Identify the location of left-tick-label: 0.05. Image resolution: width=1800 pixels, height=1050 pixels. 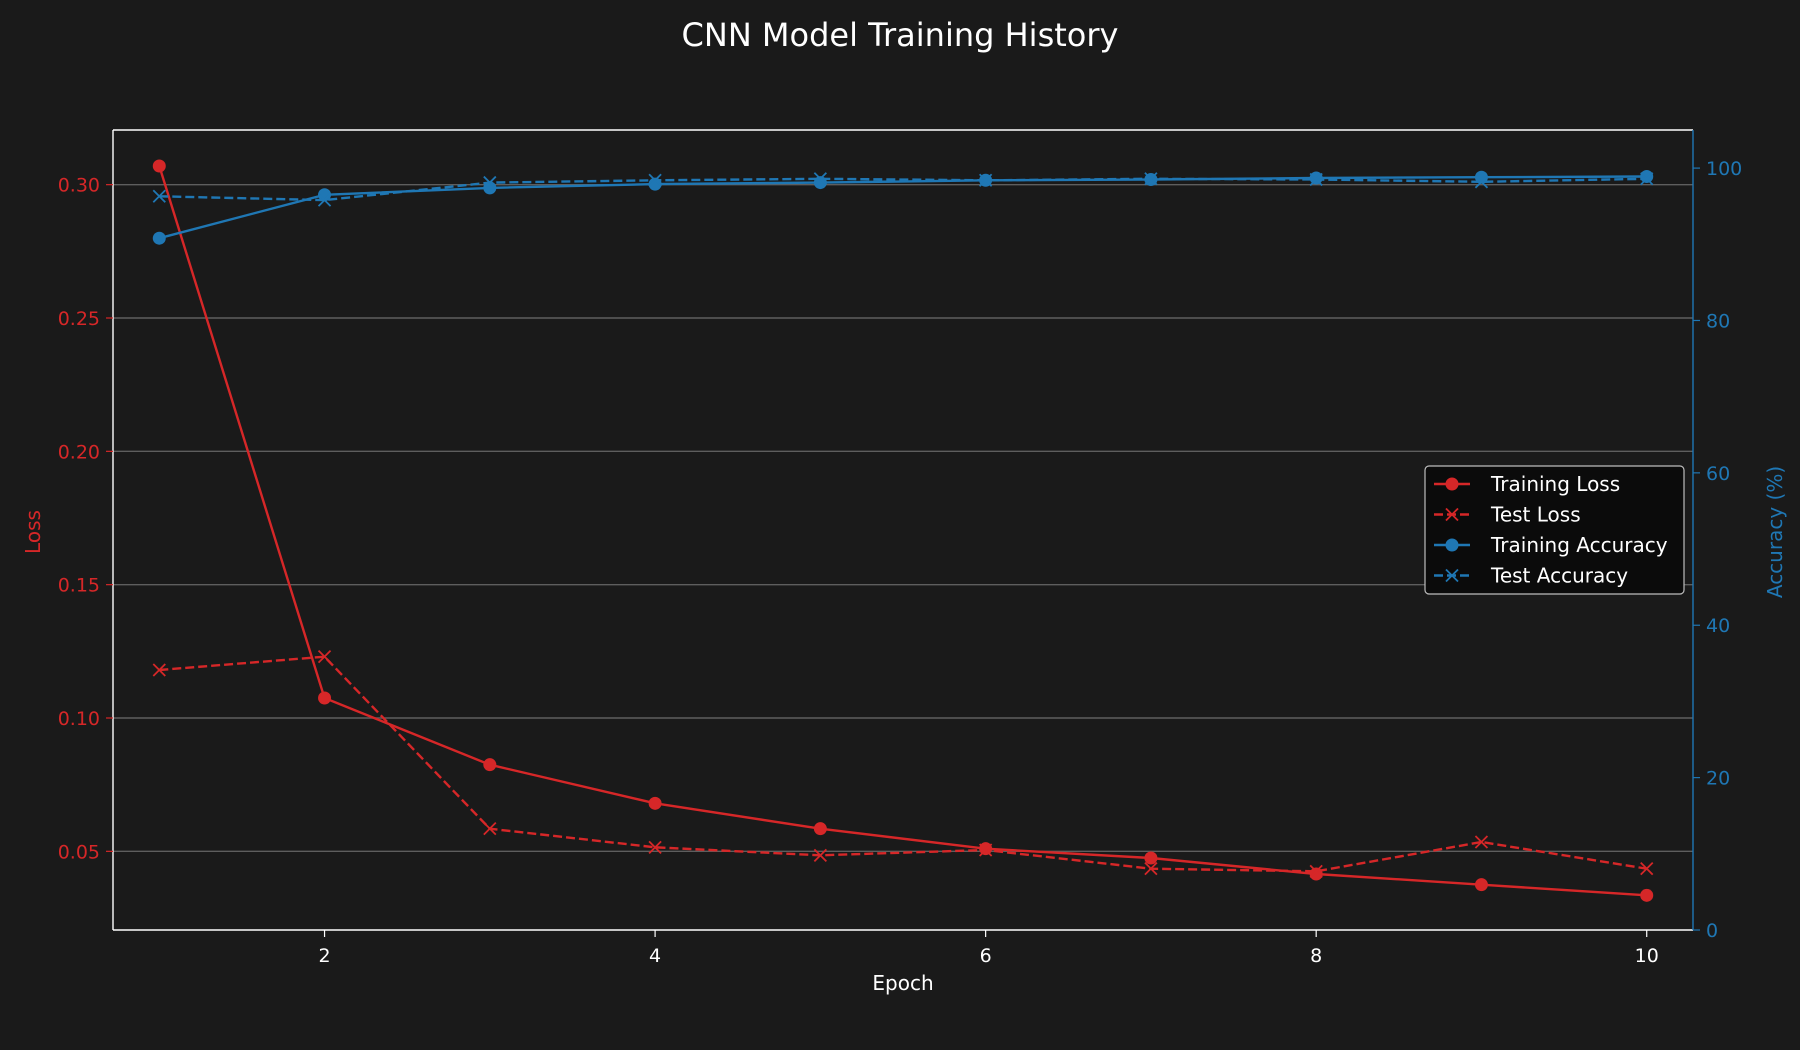
(79, 852).